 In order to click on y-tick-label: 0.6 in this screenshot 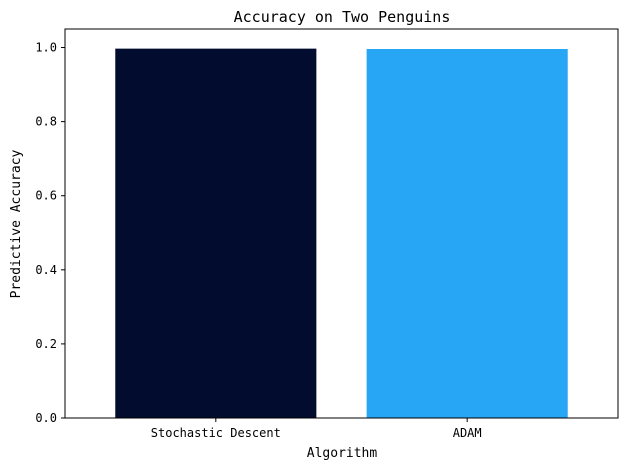, I will do `click(46, 196)`.